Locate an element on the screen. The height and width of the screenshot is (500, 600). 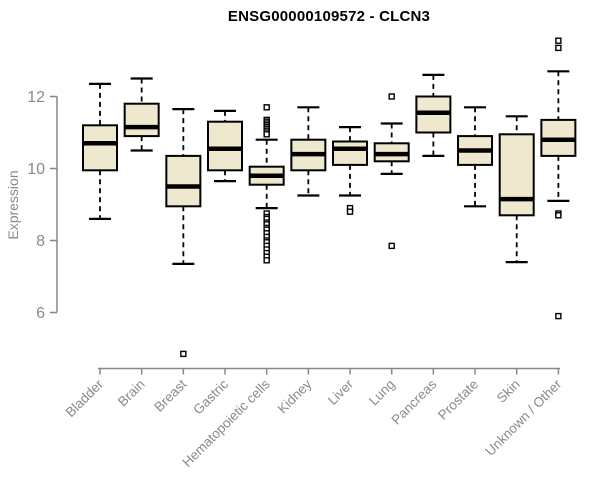
x-axis-label: Lung is located at coordinates (382, 393).